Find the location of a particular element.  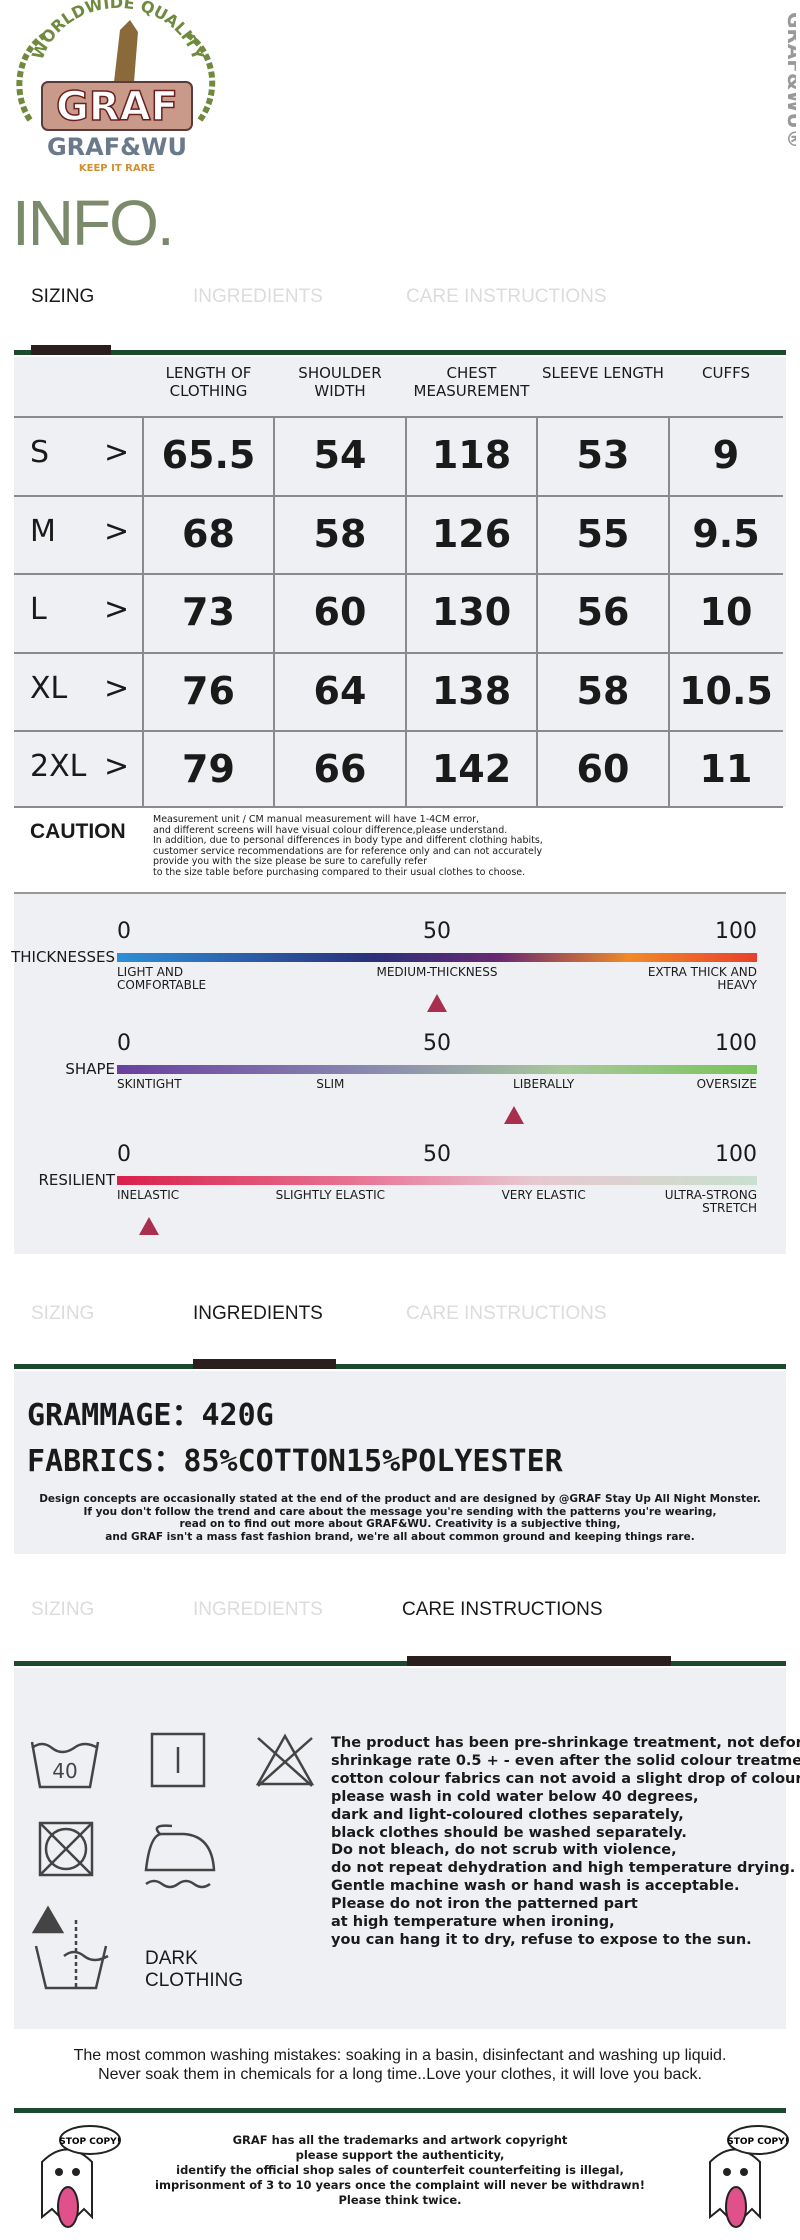

measurement: 79 is located at coordinates (208, 769).